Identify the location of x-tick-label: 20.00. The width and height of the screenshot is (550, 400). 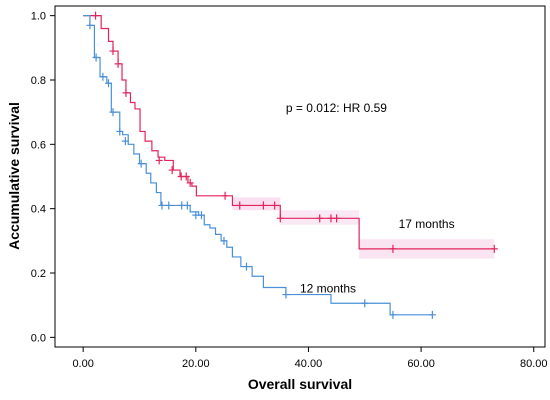
(196, 364).